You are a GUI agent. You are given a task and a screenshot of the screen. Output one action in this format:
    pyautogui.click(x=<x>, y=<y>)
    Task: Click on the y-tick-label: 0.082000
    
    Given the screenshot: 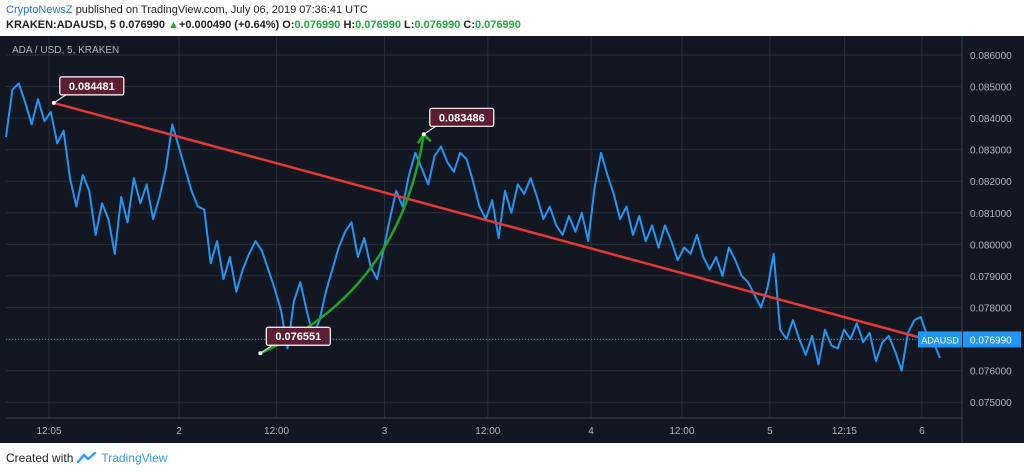 What is the action you would take?
    pyautogui.click(x=991, y=182)
    